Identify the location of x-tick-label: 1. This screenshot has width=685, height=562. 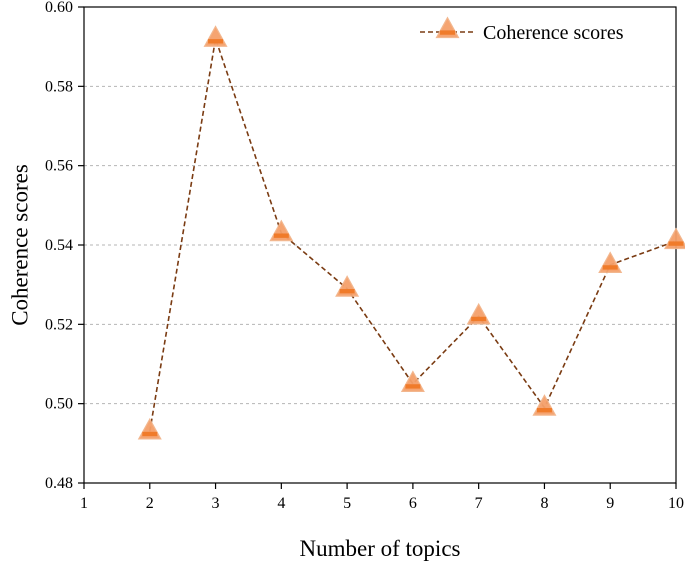
(84, 503).